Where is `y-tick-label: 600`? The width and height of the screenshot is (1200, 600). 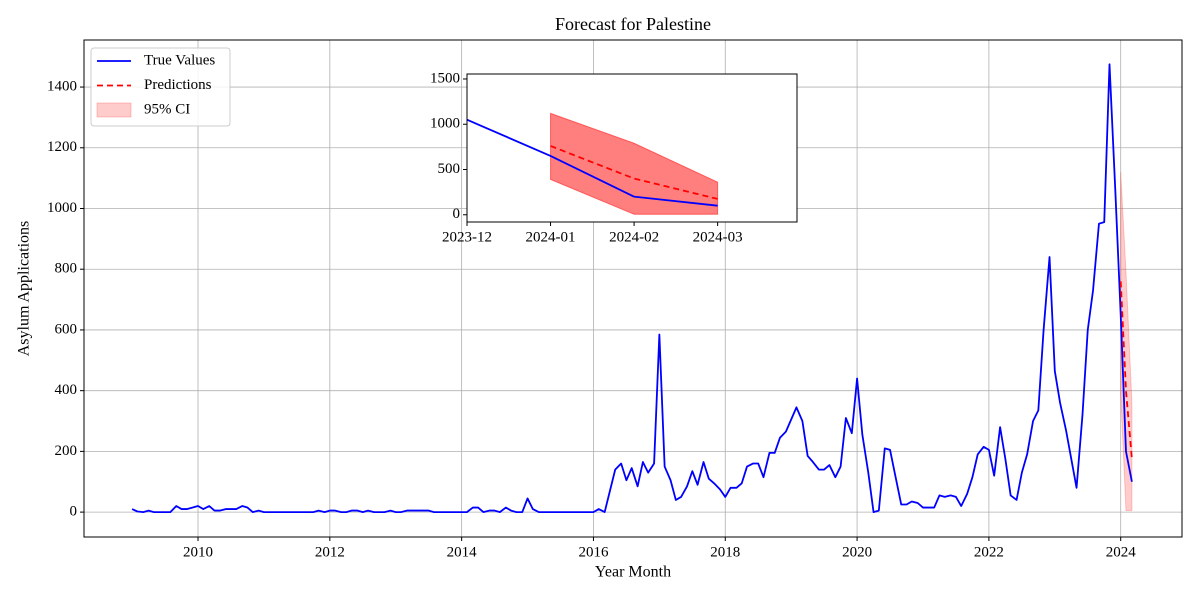 y-tick-label: 600 is located at coordinates (66, 329).